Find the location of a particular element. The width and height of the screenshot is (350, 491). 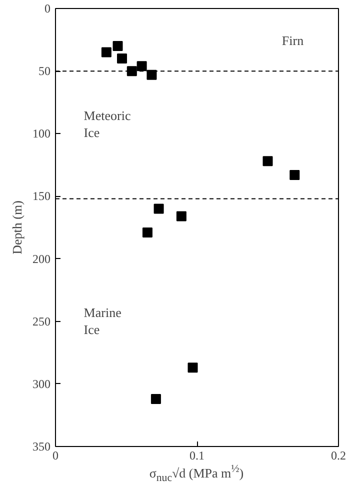

y-tick-label: 50 is located at coordinates (44, 71).